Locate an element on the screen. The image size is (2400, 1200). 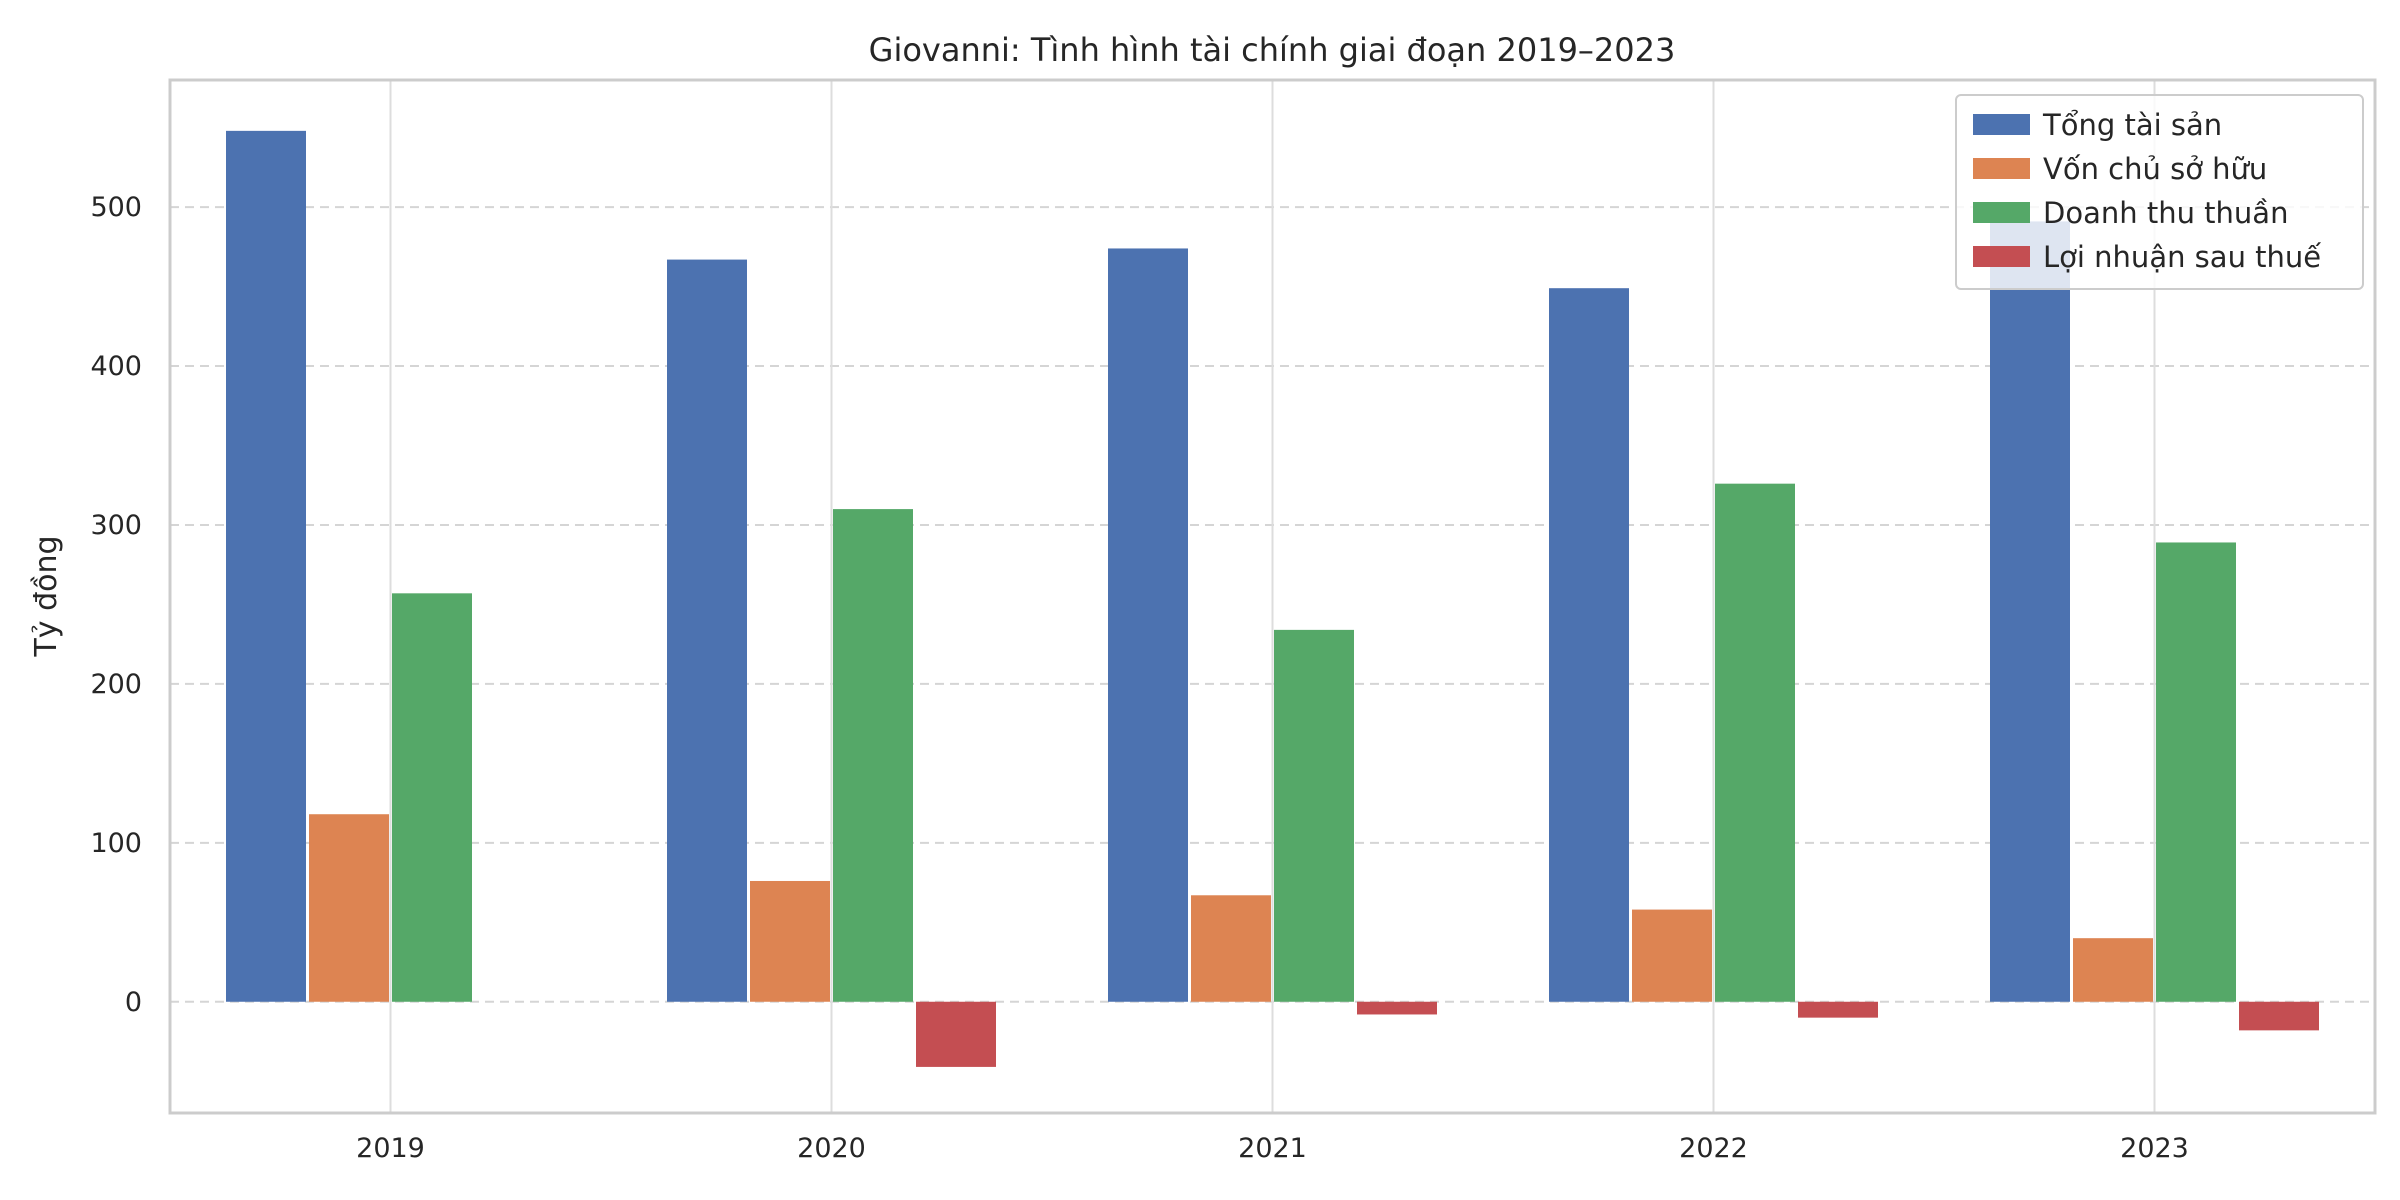
legend-label: Tổng tài sản is located at coordinates (2132, 125).